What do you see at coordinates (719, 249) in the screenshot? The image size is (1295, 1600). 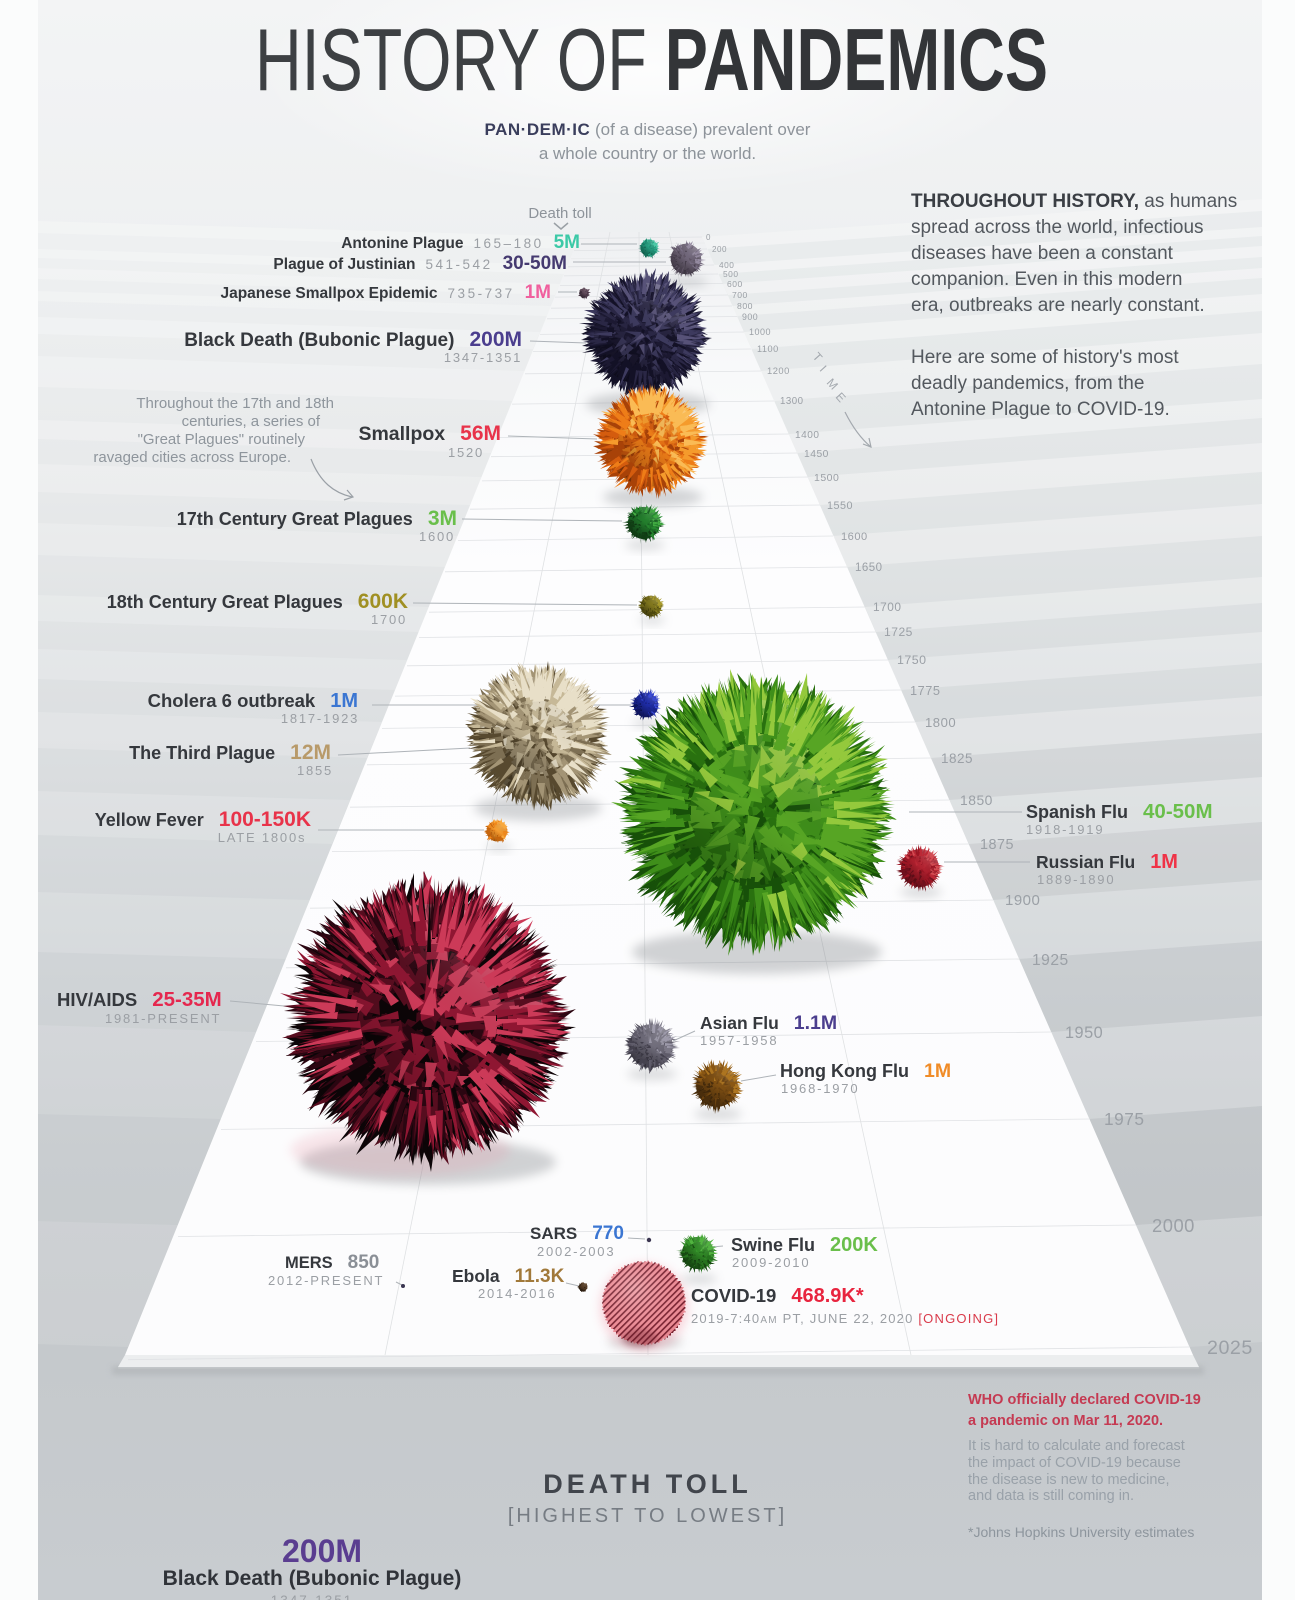 I see `svg-text: 200` at bounding box center [719, 249].